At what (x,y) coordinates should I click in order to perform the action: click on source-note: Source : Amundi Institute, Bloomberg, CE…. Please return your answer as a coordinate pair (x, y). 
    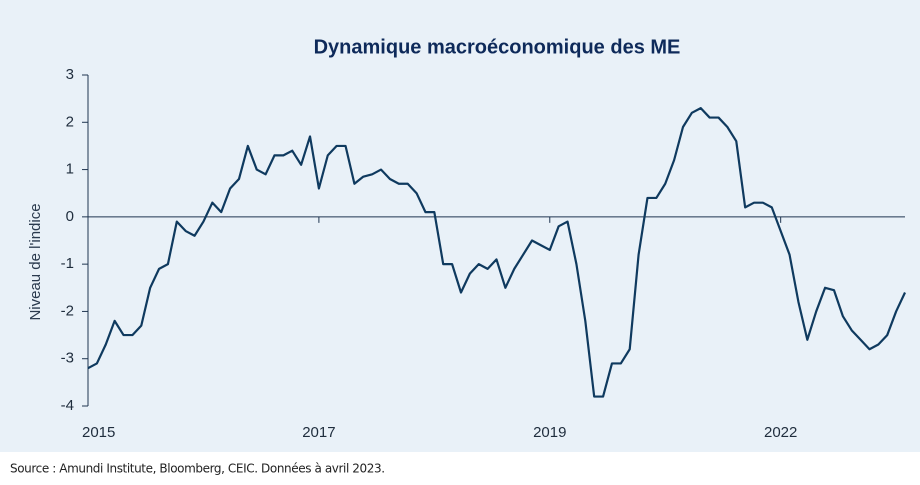
    Looking at the image, I should click on (197, 469).